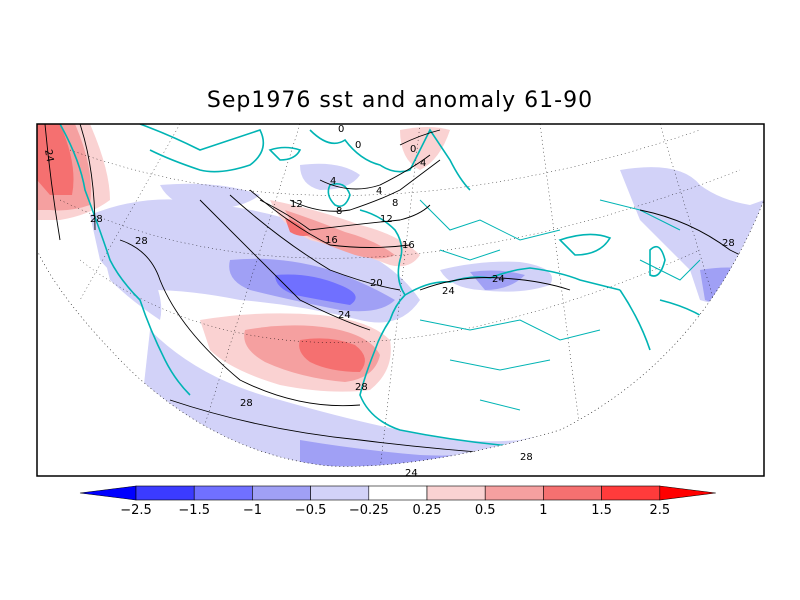  What do you see at coordinates (87, 177) in the screenshot?
I see `contour-28-west` at bounding box center [87, 177].